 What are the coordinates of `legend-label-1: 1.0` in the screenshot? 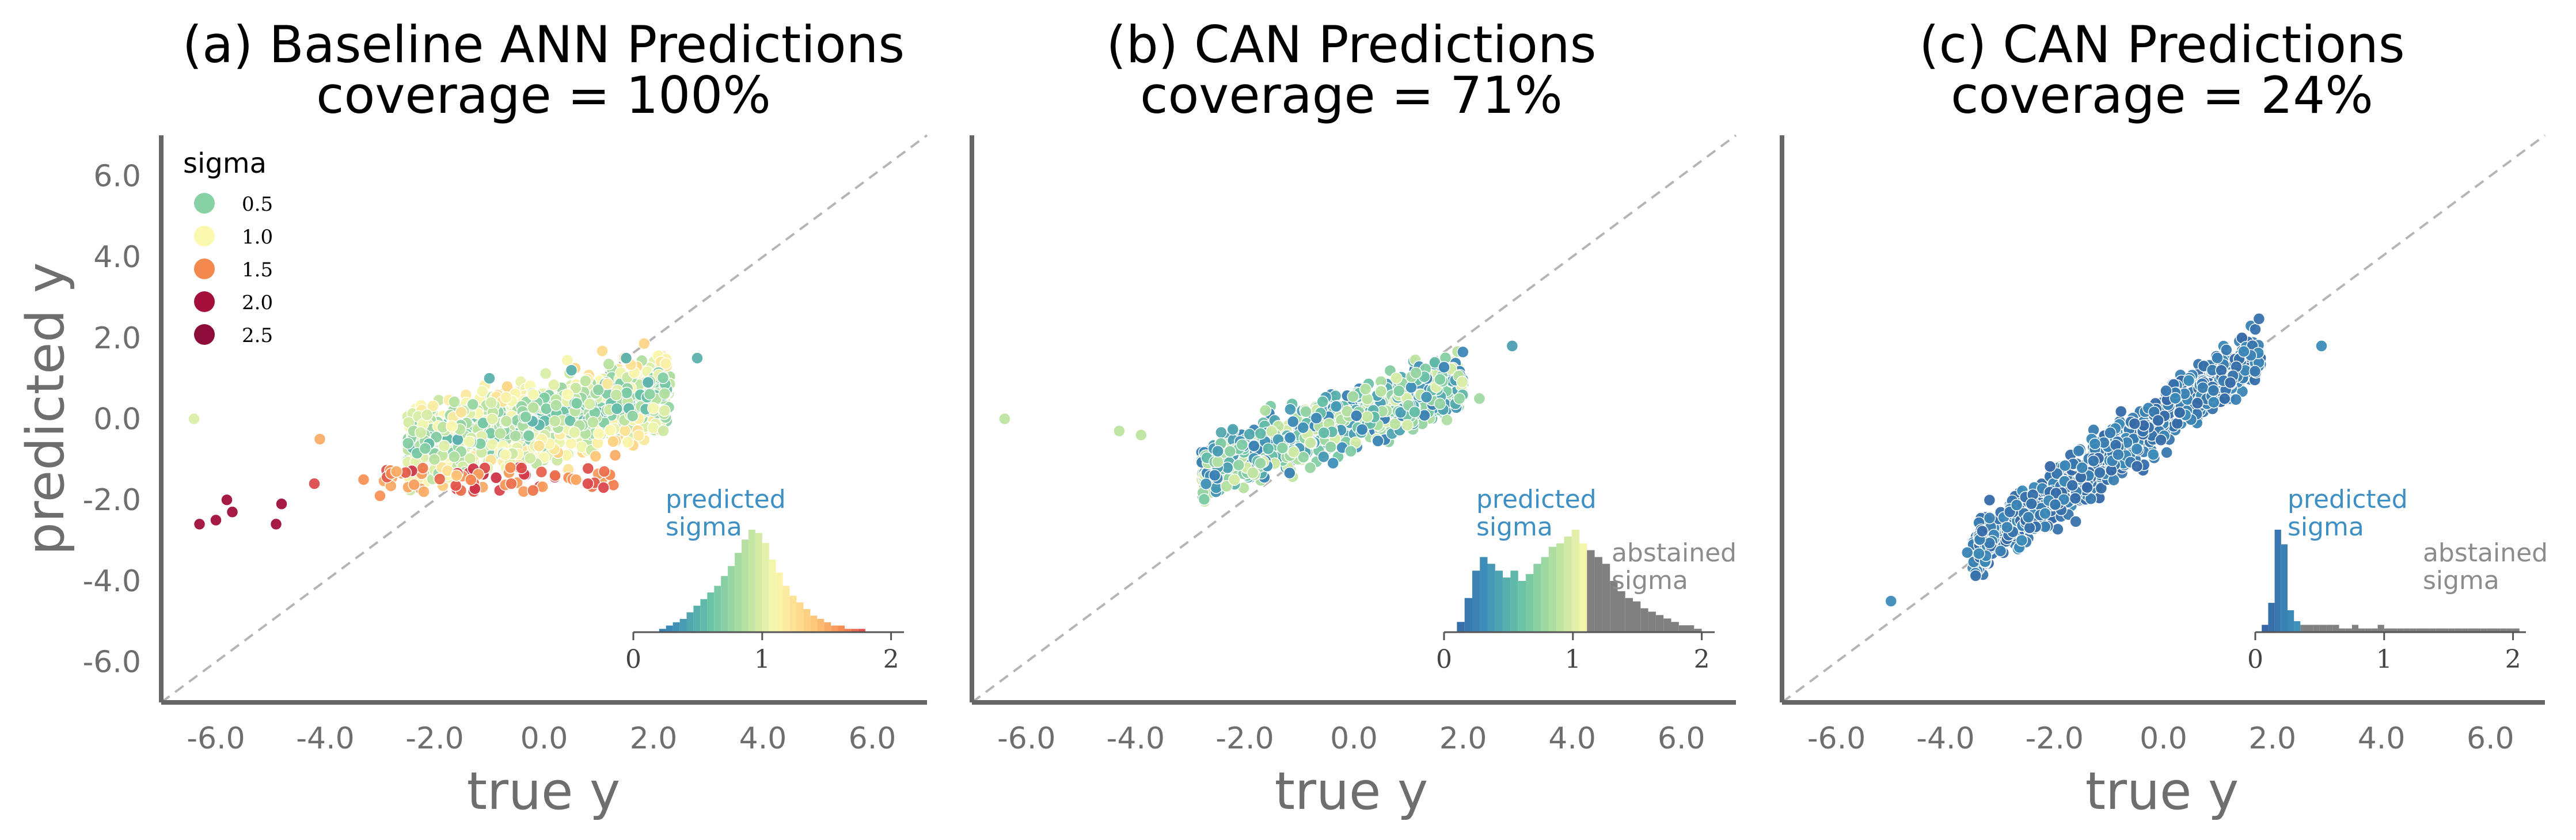 It's located at (257, 237).